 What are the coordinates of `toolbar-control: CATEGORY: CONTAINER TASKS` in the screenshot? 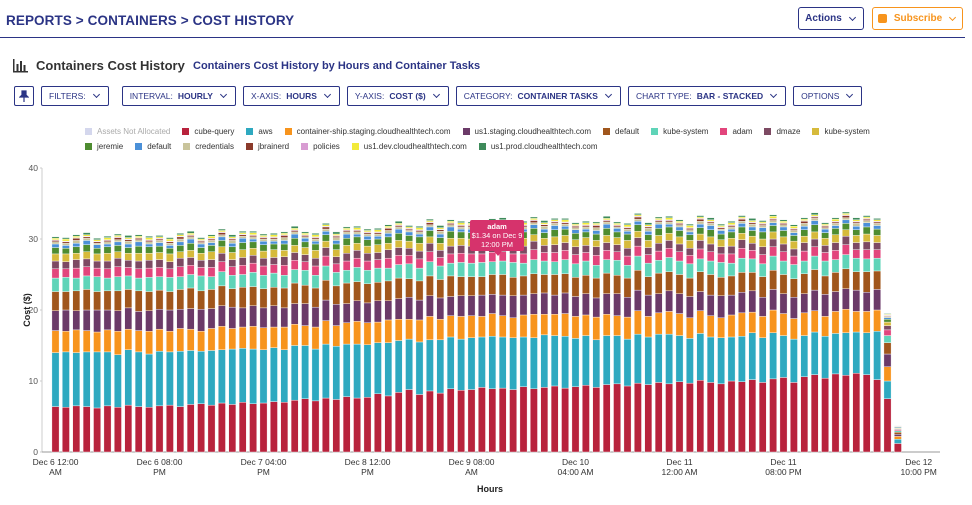 It's located at (538, 96).